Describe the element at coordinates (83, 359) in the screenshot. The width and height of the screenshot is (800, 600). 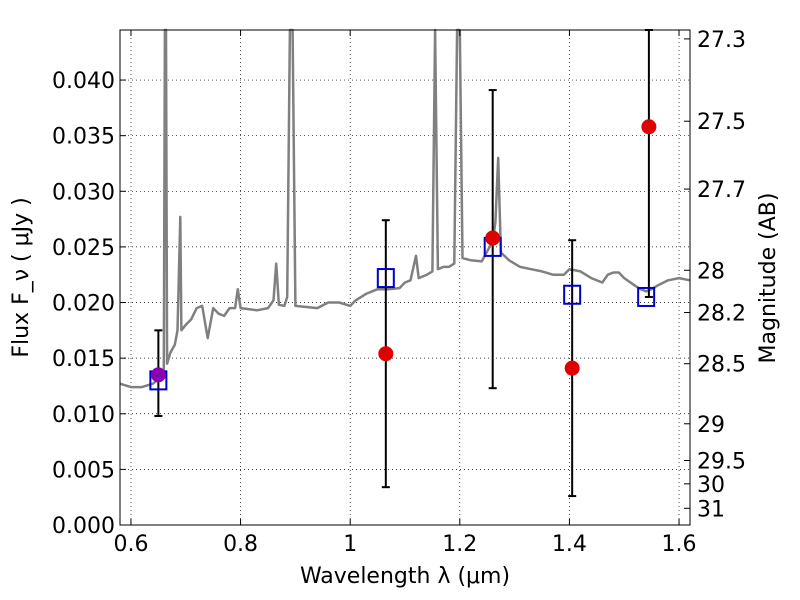
I see `y-tick-label: 0.015` at that location.